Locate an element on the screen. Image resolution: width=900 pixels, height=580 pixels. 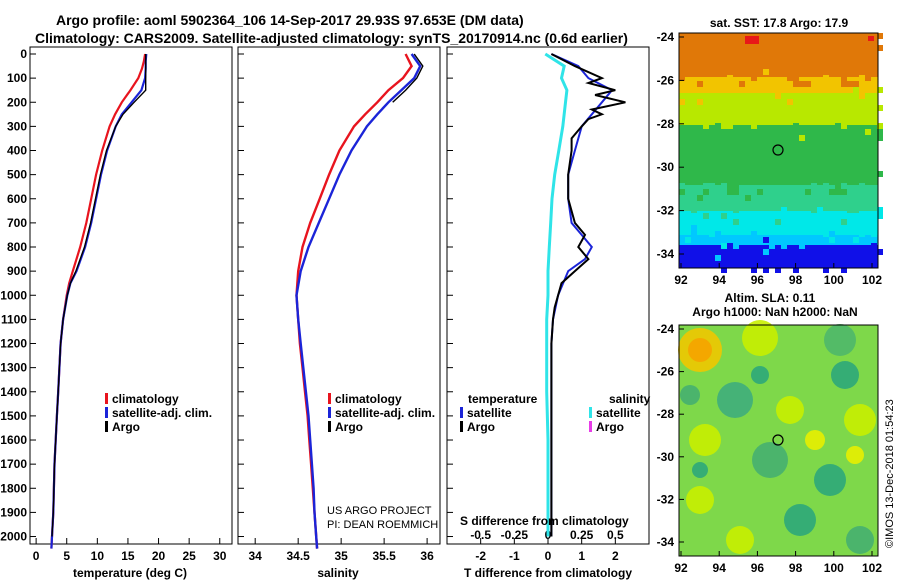
y-tick-label: 0 is located at coordinates (23, 54).